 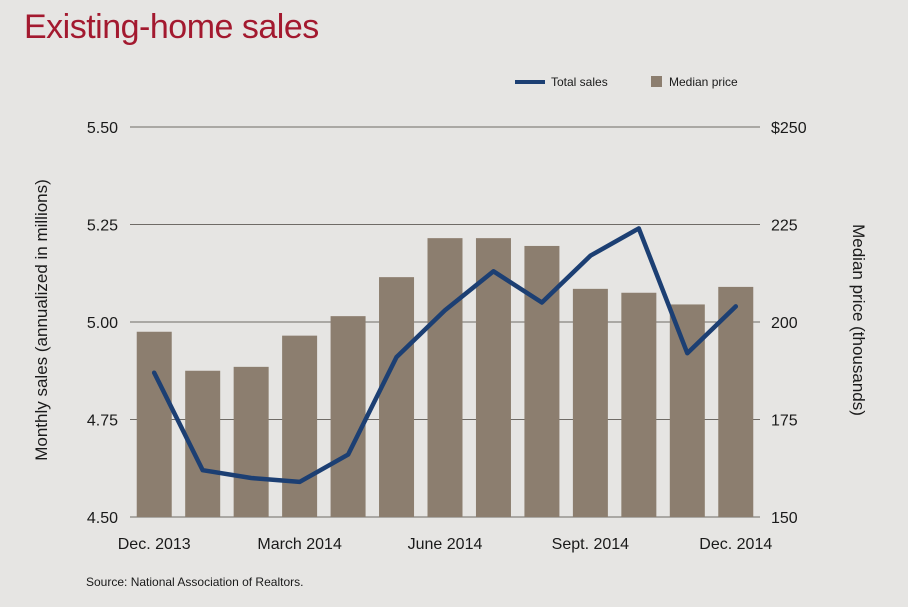 What do you see at coordinates (591, 544) in the screenshot?
I see `x-tick-label: Sept. 2014` at bounding box center [591, 544].